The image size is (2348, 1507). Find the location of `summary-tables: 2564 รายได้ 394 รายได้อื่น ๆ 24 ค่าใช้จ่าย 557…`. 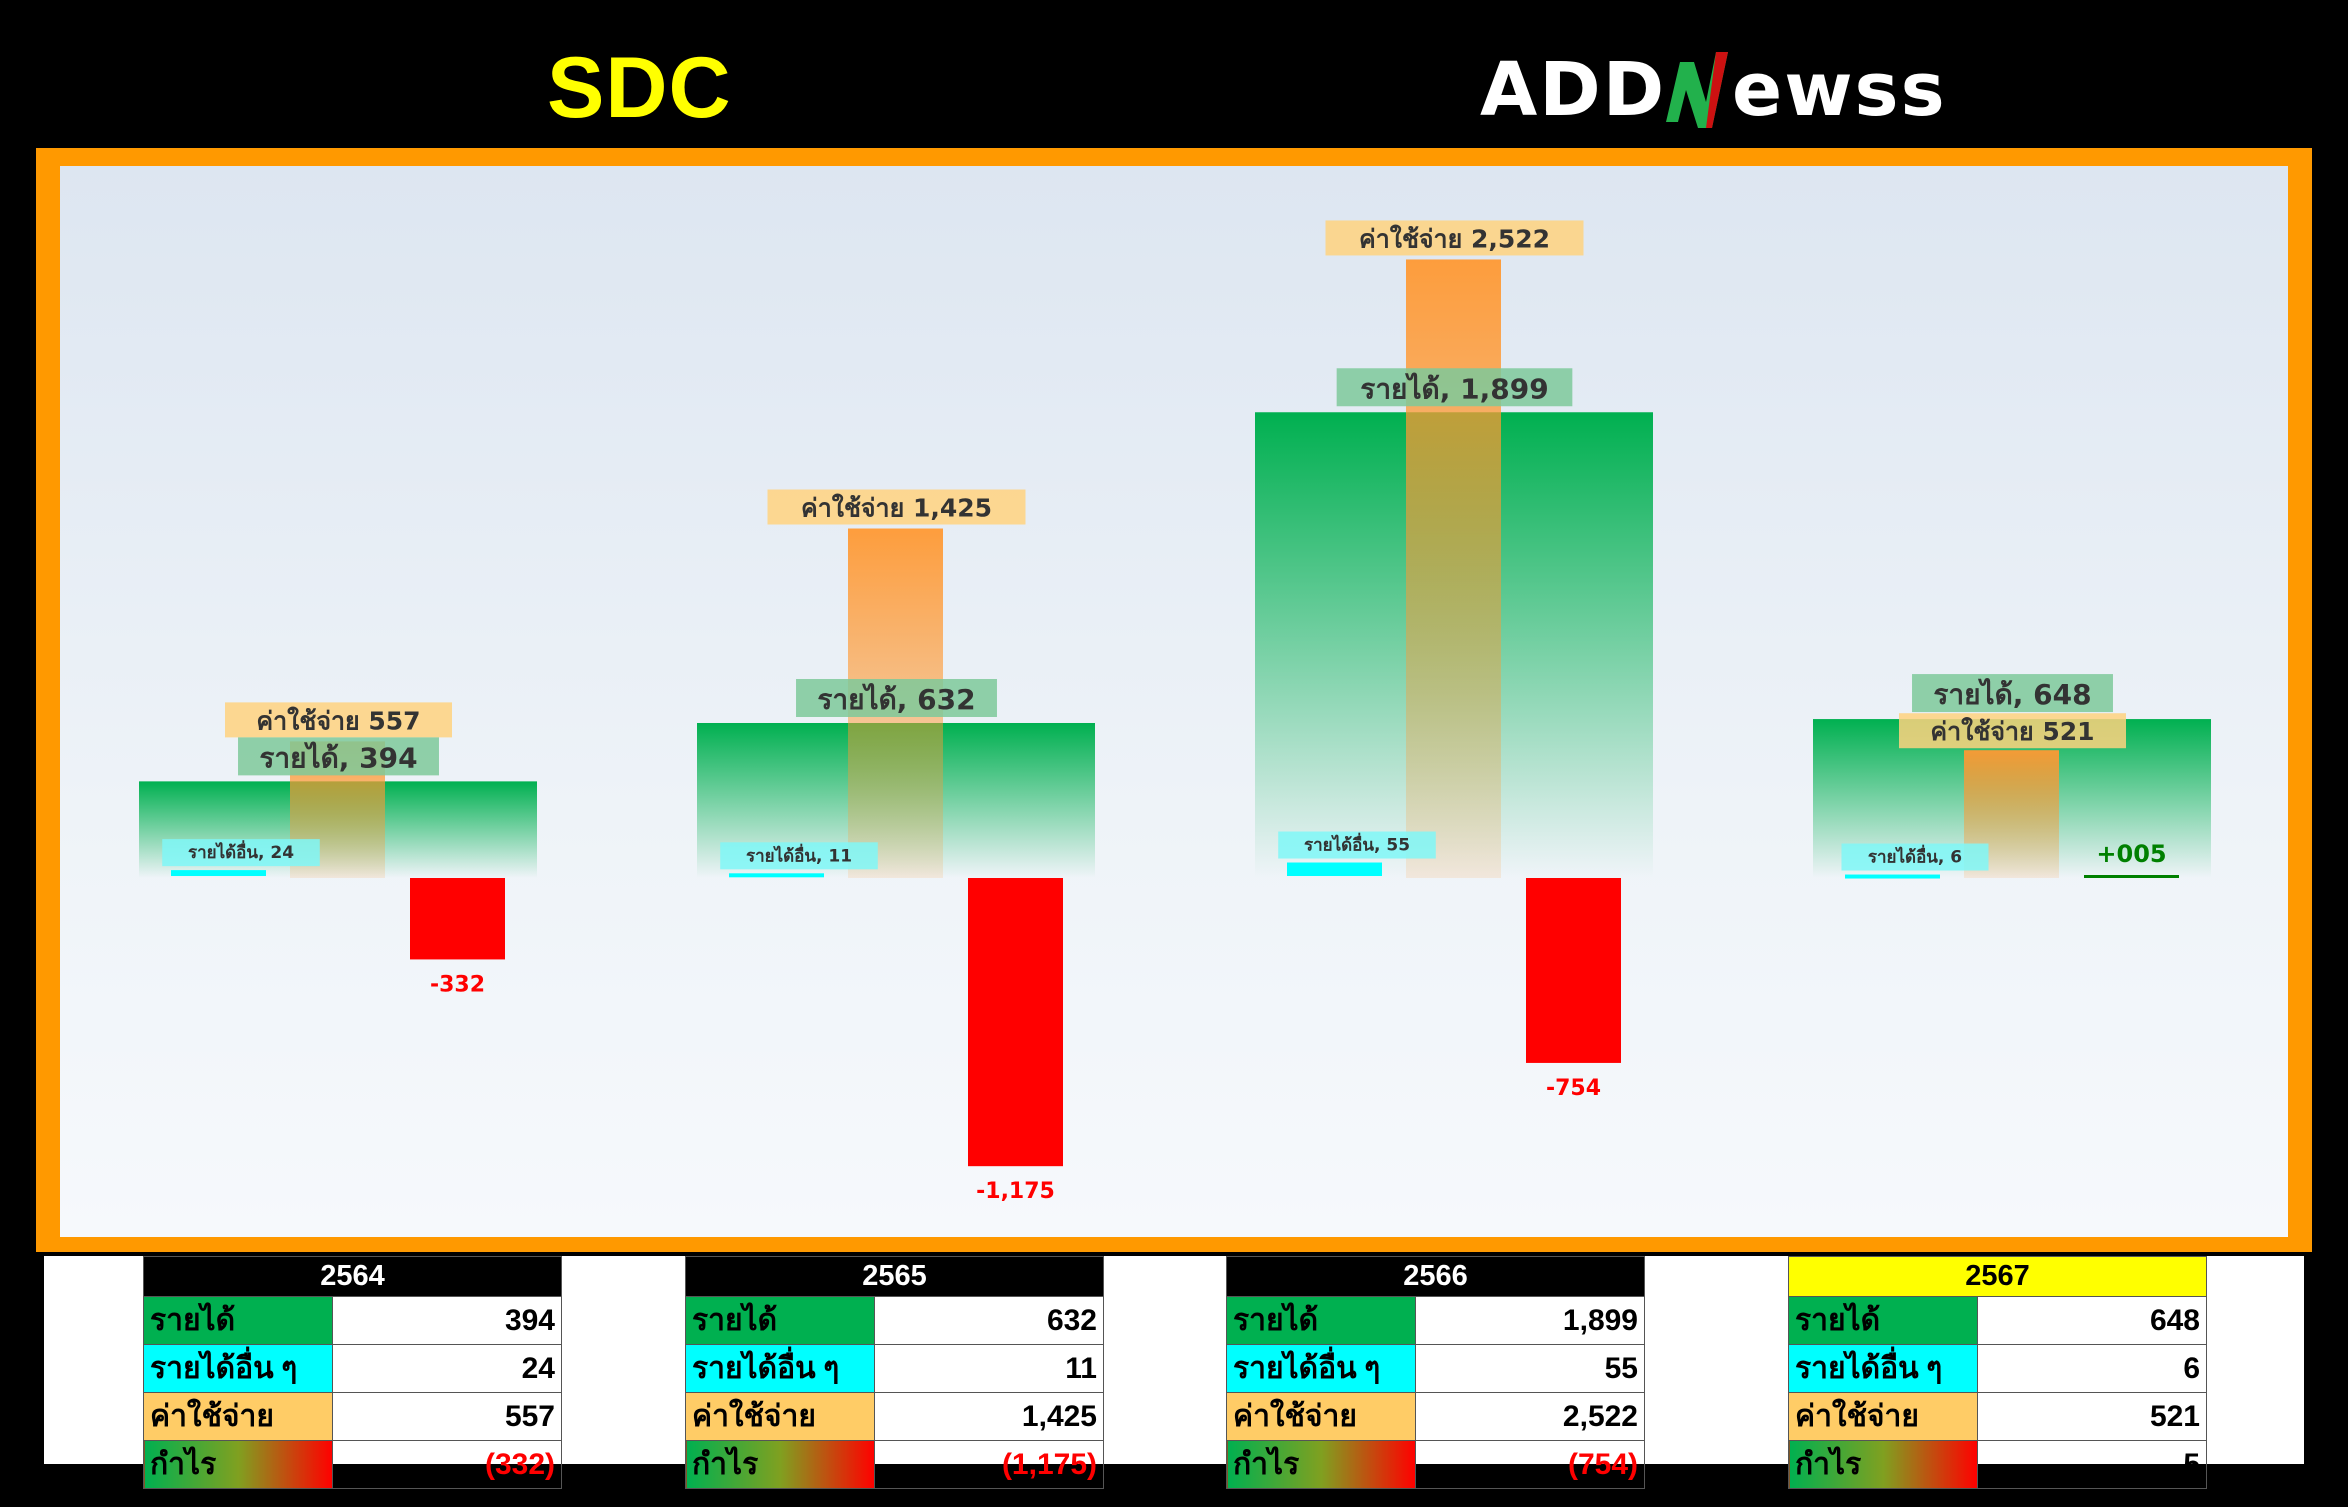

summary-tables: 2564 รายได้ 394 รายได้อื่น ๆ 24 ค่าใช้จ่าย 557… is located at coordinates (1174, 1372).